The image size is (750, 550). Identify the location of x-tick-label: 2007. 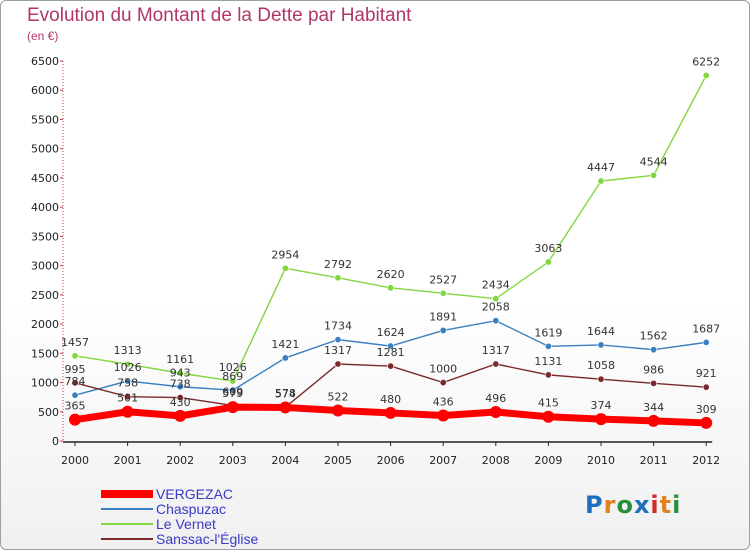
(443, 460).